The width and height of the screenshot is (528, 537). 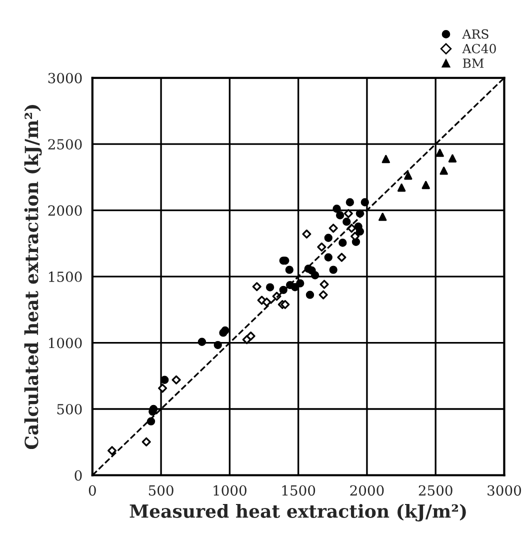 What do you see at coordinates (69, 409) in the screenshot?
I see `y-tick-label: 500` at bounding box center [69, 409].